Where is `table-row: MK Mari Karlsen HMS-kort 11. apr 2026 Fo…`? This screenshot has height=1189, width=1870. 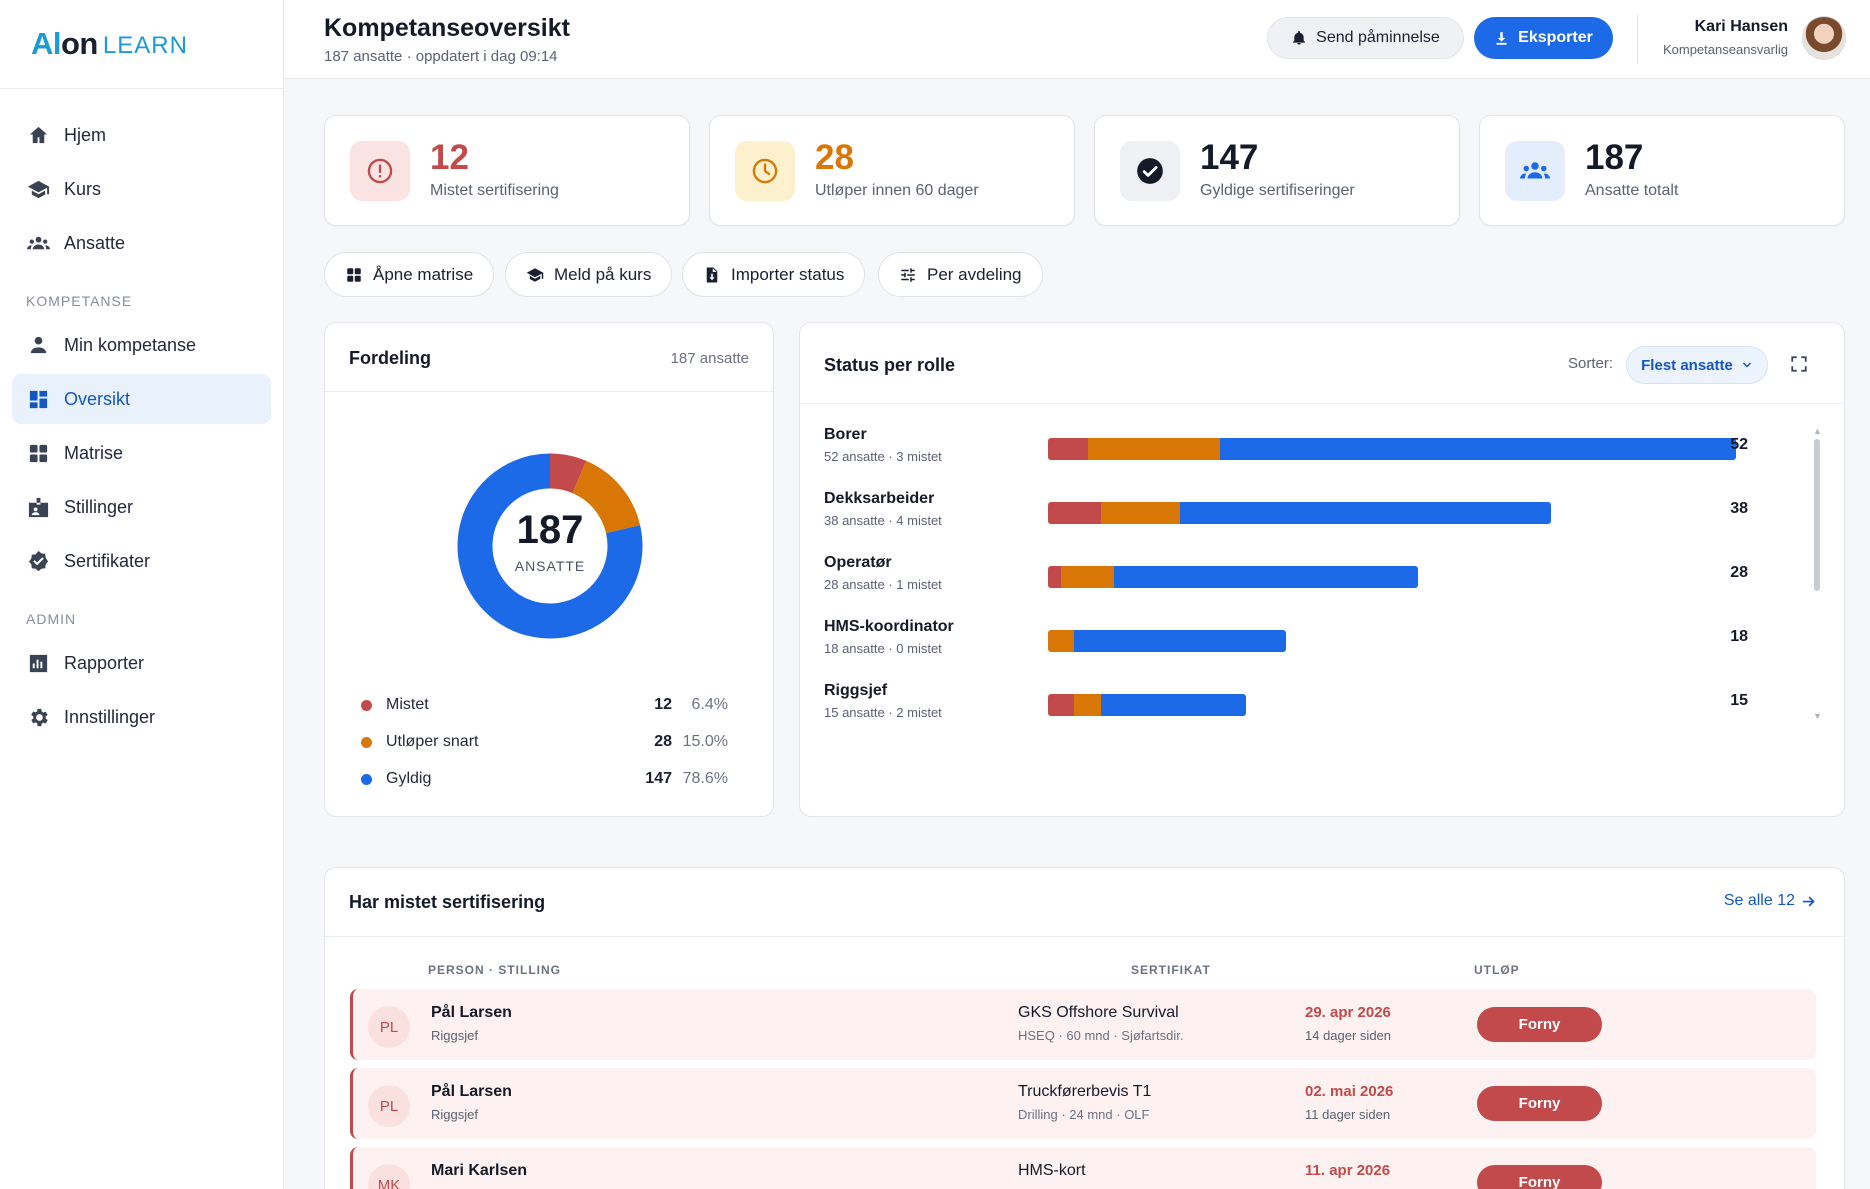 table-row: MK Mari Karlsen HMS-kort 11. apr 2026 Fo… is located at coordinates (1083, 1168).